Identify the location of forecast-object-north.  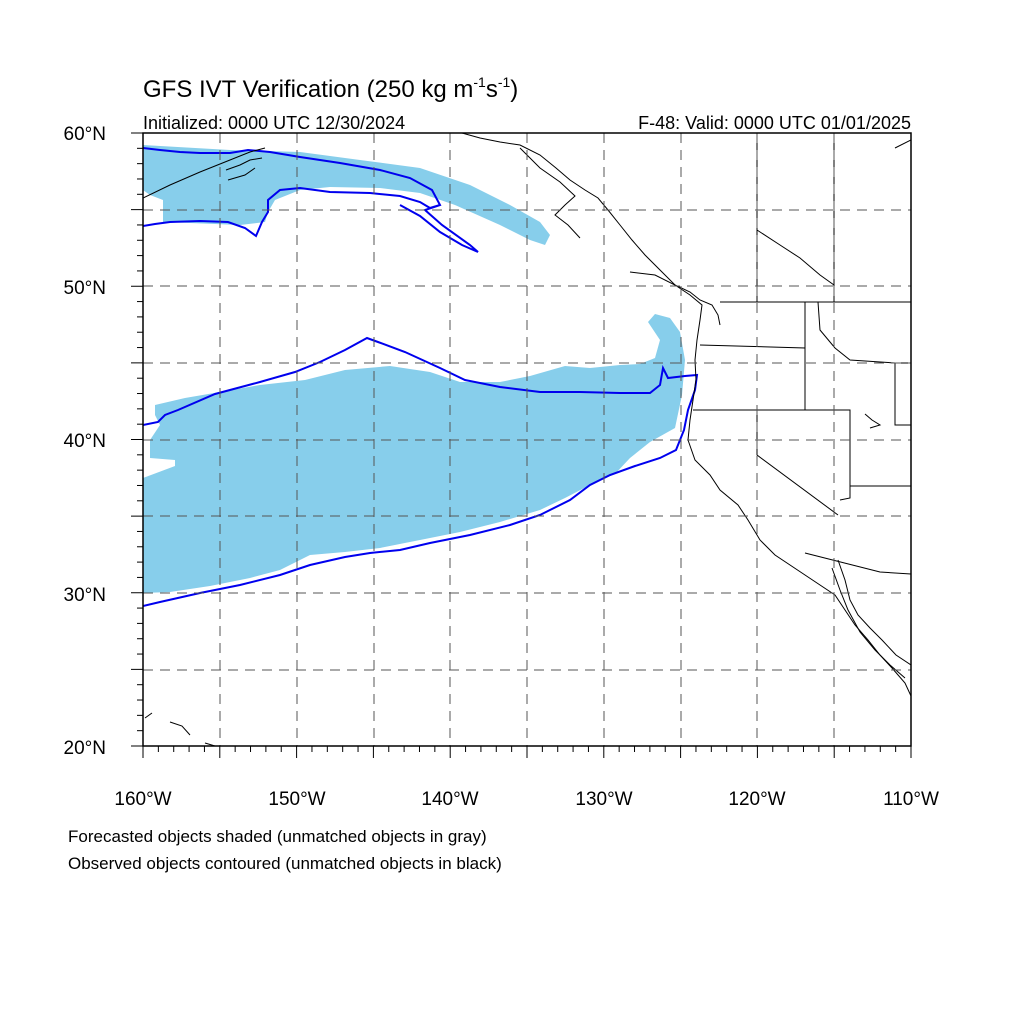
(346, 195).